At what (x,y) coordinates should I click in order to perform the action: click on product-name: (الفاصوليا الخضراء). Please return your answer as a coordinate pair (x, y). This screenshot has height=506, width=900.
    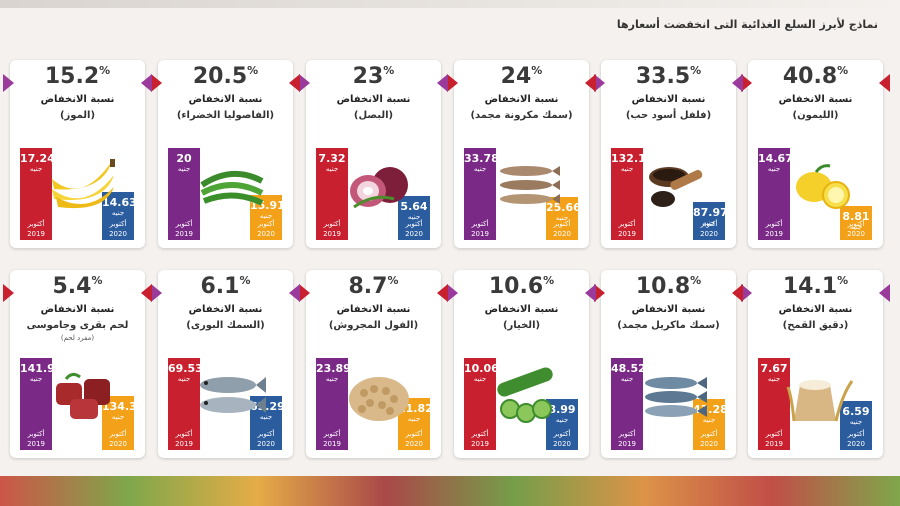
    Looking at the image, I should click on (225, 115).